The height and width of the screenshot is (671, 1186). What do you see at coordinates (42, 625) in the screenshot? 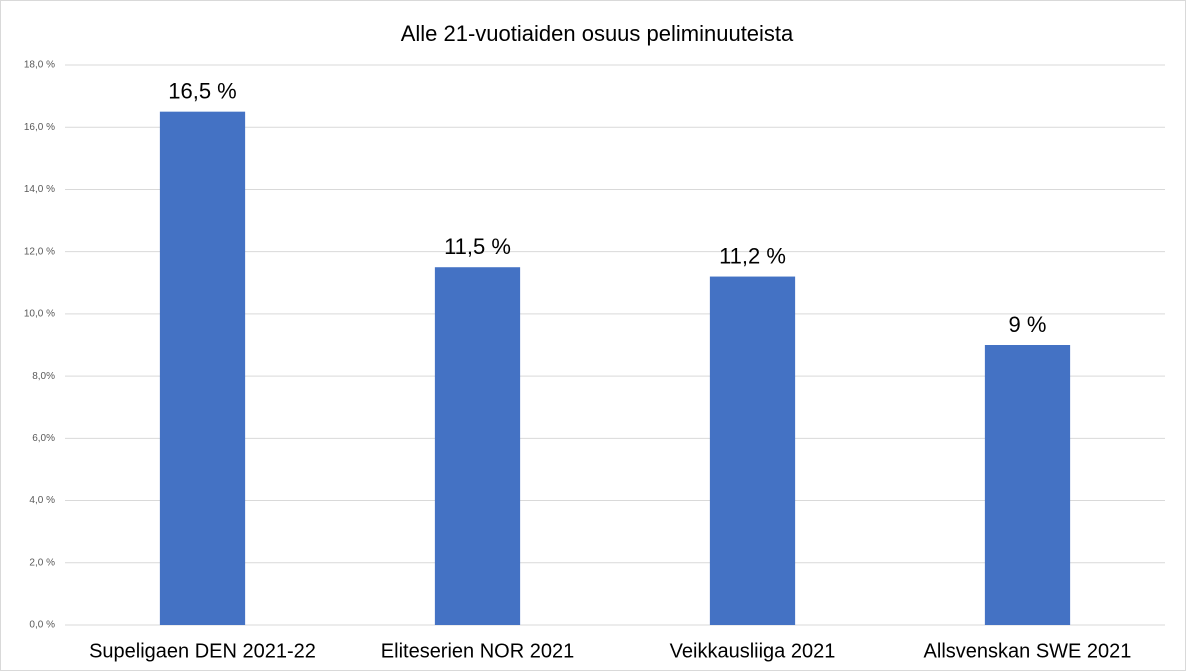
I see `y-tick-label: 0,0 %` at bounding box center [42, 625].